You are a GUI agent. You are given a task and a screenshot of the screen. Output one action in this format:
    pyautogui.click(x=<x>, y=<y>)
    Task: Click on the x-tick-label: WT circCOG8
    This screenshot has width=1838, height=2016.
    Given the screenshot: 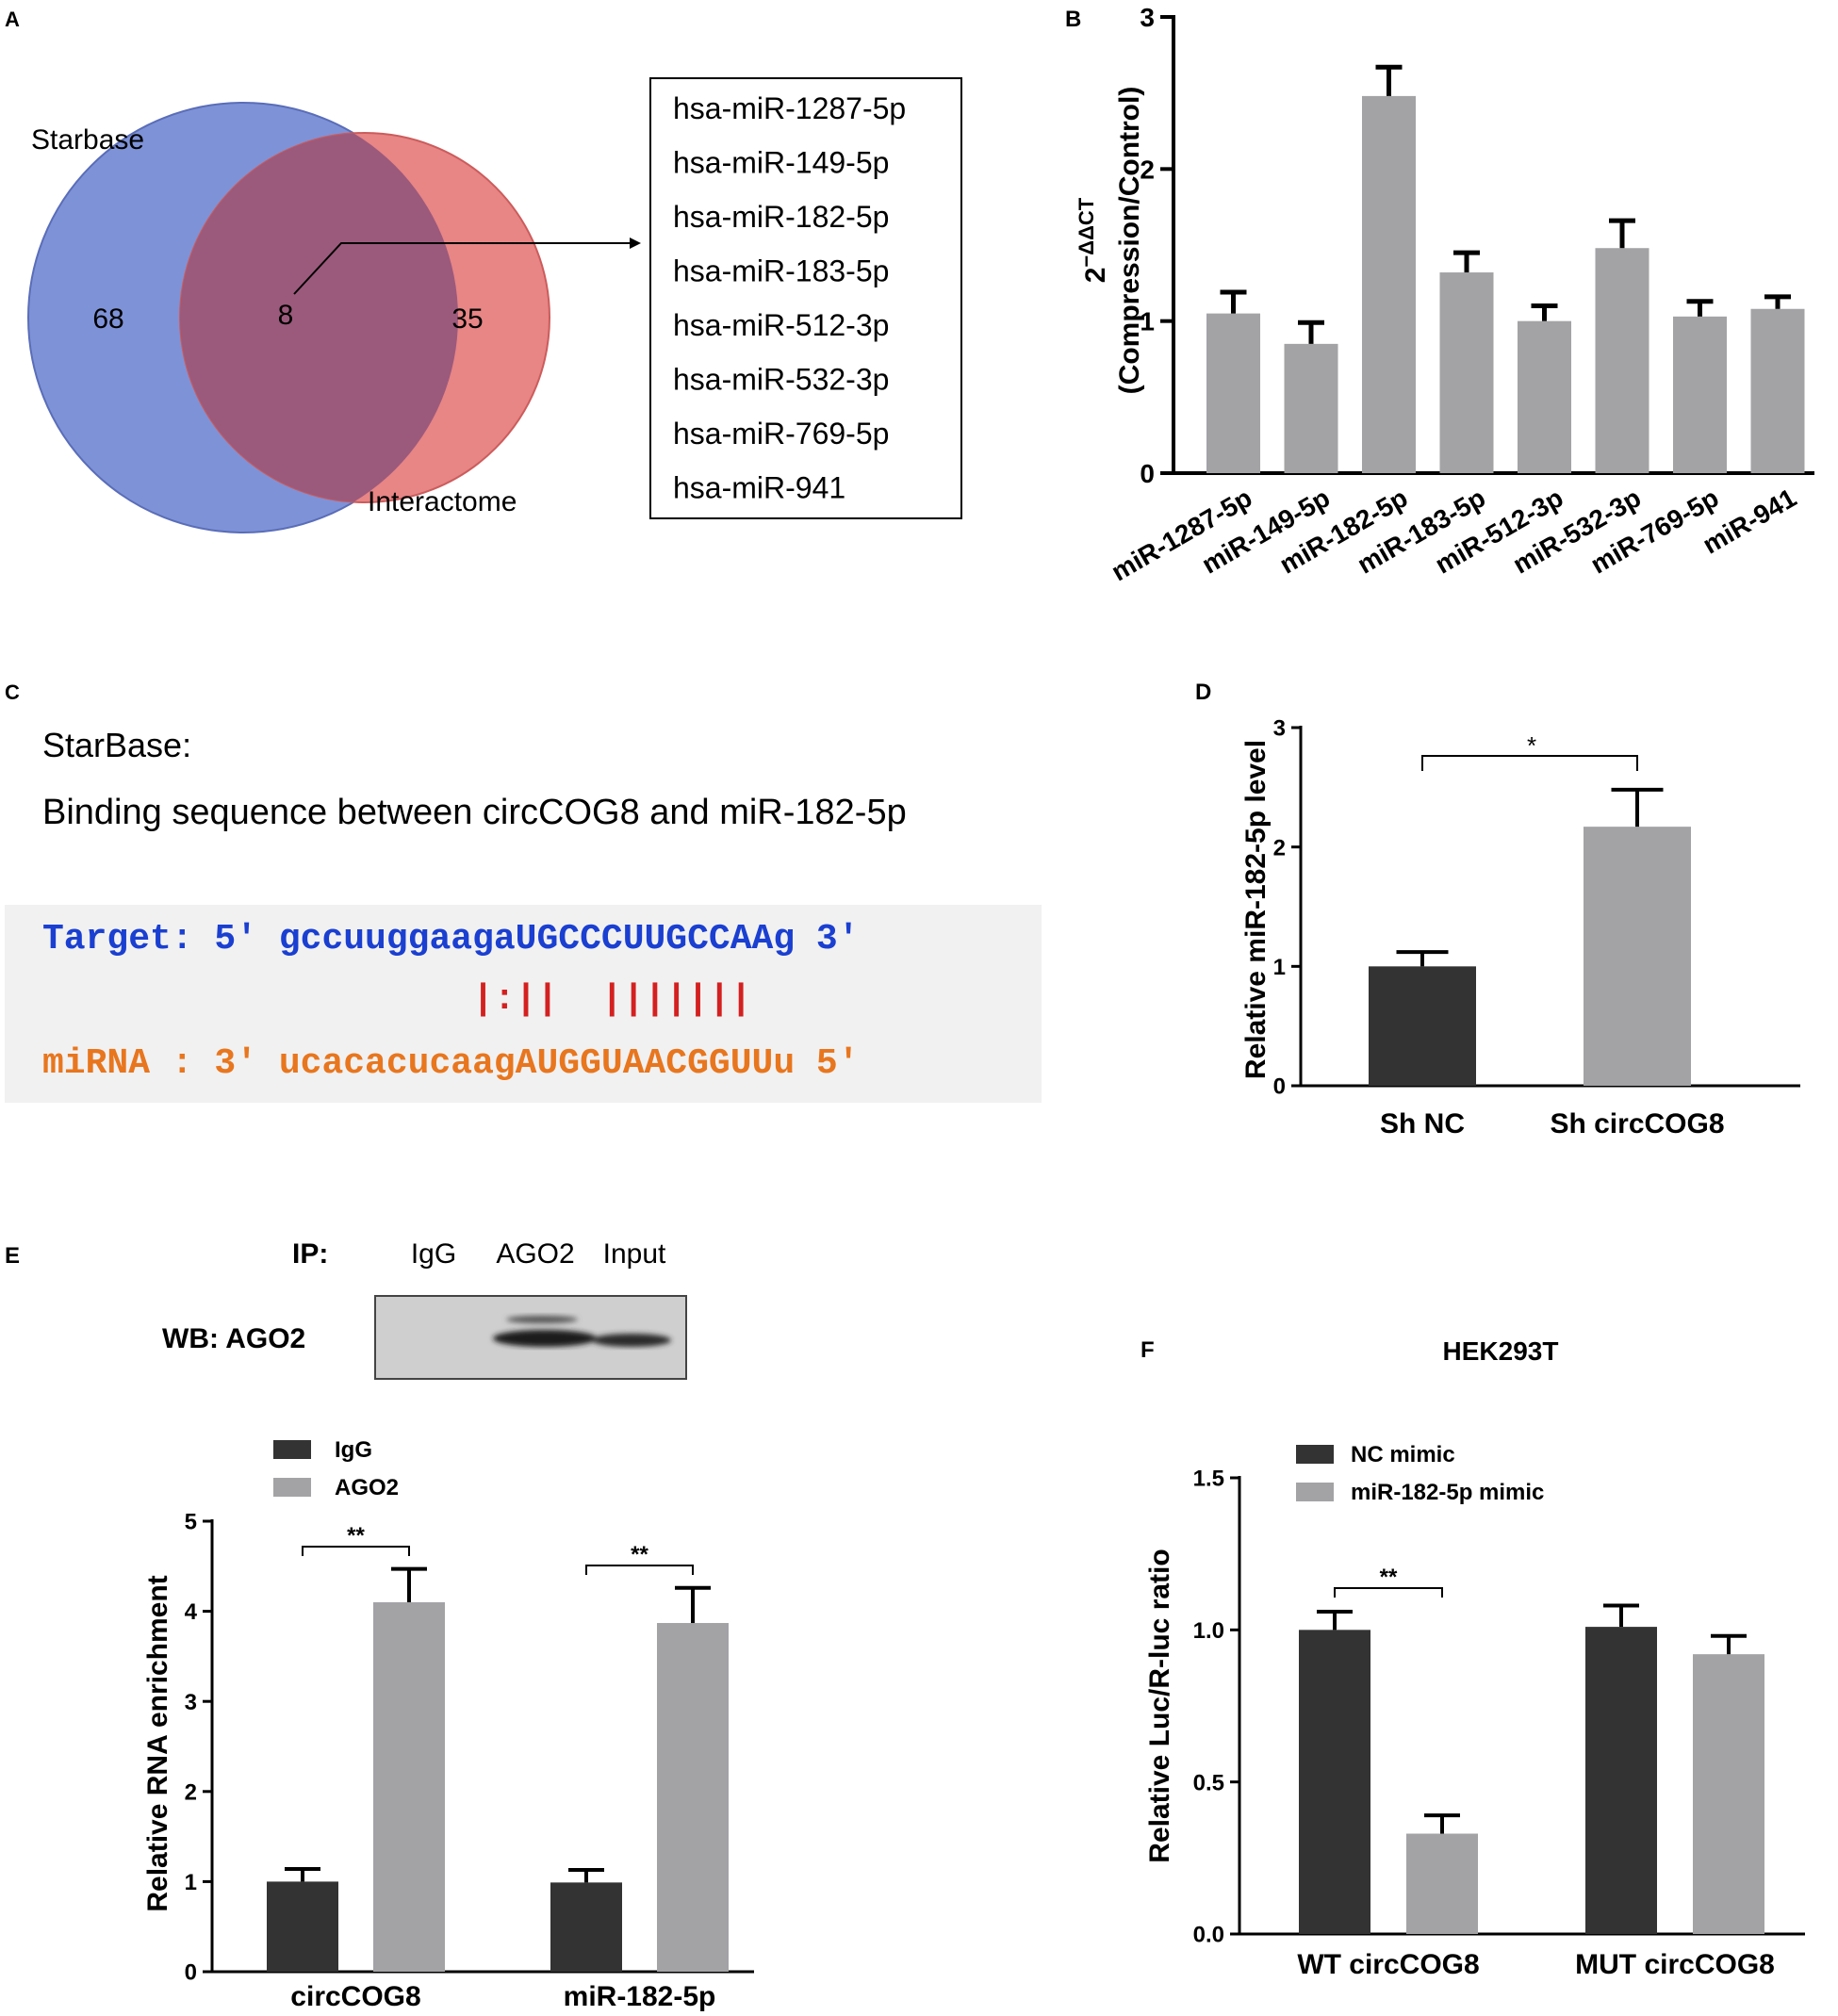 What is the action you would take?
    pyautogui.click(x=1388, y=1964)
    